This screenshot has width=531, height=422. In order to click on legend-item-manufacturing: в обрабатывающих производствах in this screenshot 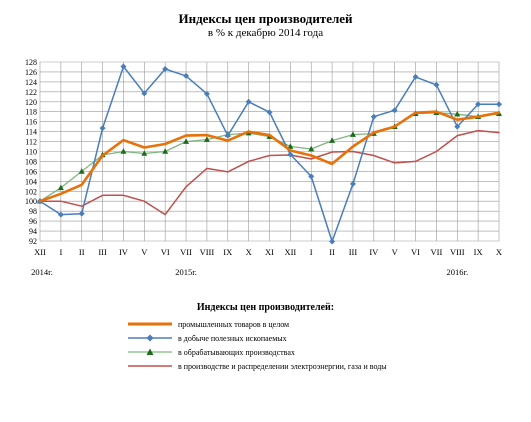, I will do `click(211, 352)`.